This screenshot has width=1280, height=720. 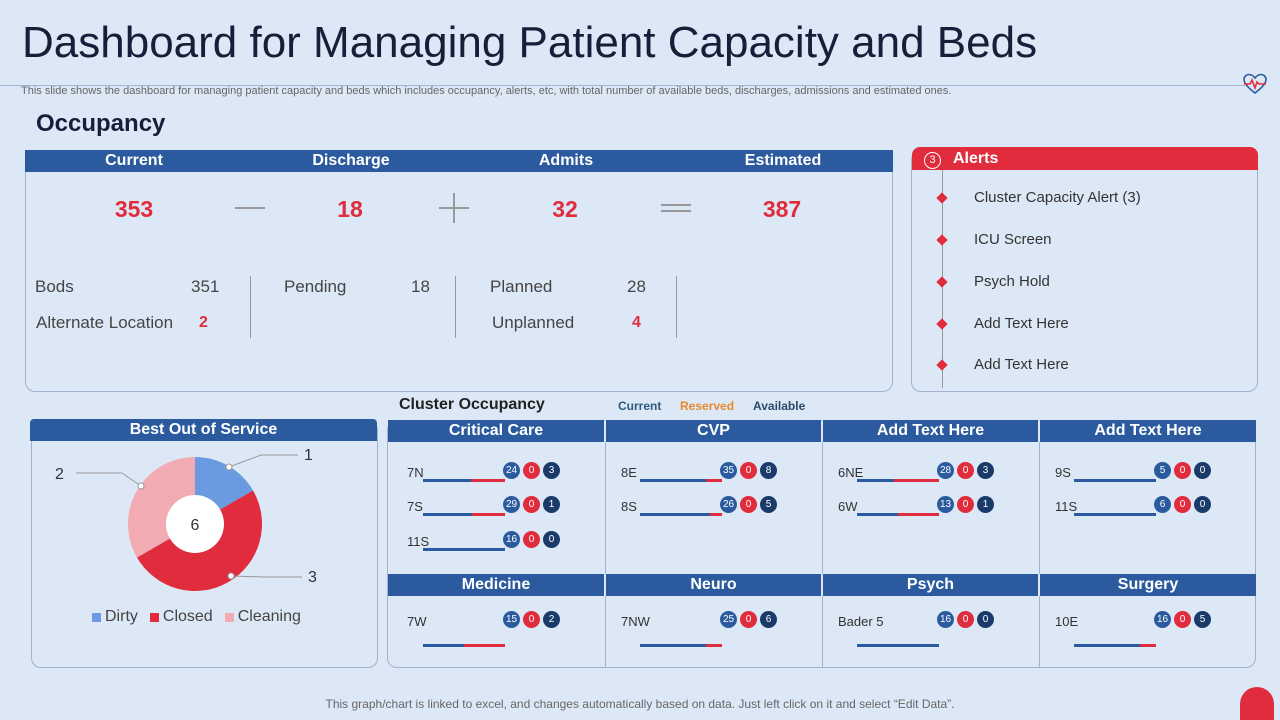 I want to click on available-count-badge: 6, so click(x=768, y=619).